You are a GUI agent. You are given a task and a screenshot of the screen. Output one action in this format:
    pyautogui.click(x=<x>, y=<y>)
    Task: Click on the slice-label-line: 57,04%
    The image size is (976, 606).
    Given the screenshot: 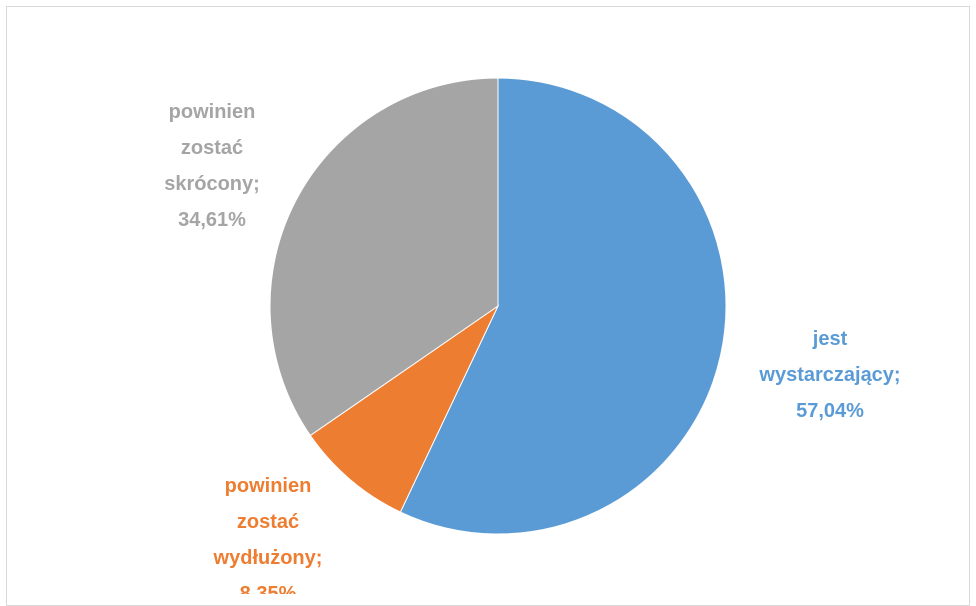 What is the action you would take?
    pyautogui.click(x=830, y=411)
    